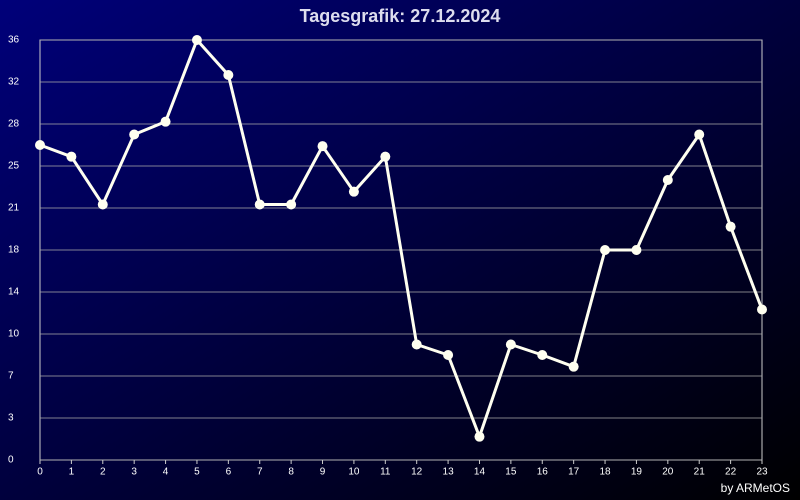 The width and height of the screenshot is (800, 500). I want to click on x-tick-label: 2, so click(103, 472).